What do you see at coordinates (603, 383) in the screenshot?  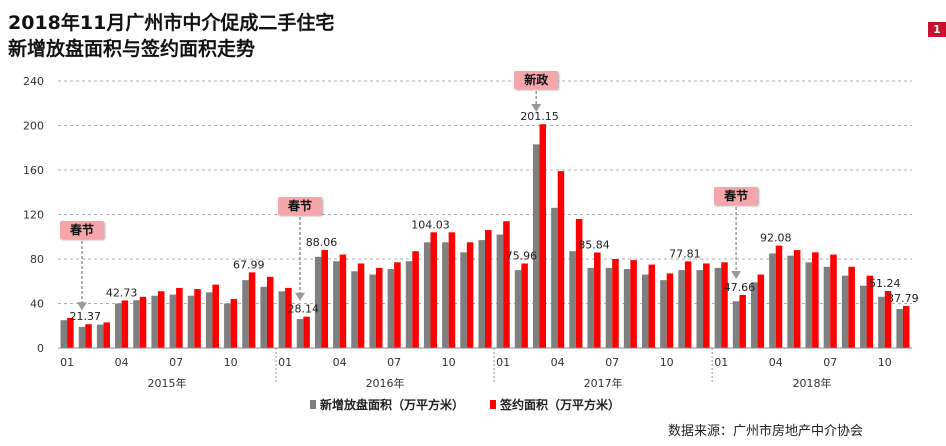 I see `year-label: 2017年` at bounding box center [603, 383].